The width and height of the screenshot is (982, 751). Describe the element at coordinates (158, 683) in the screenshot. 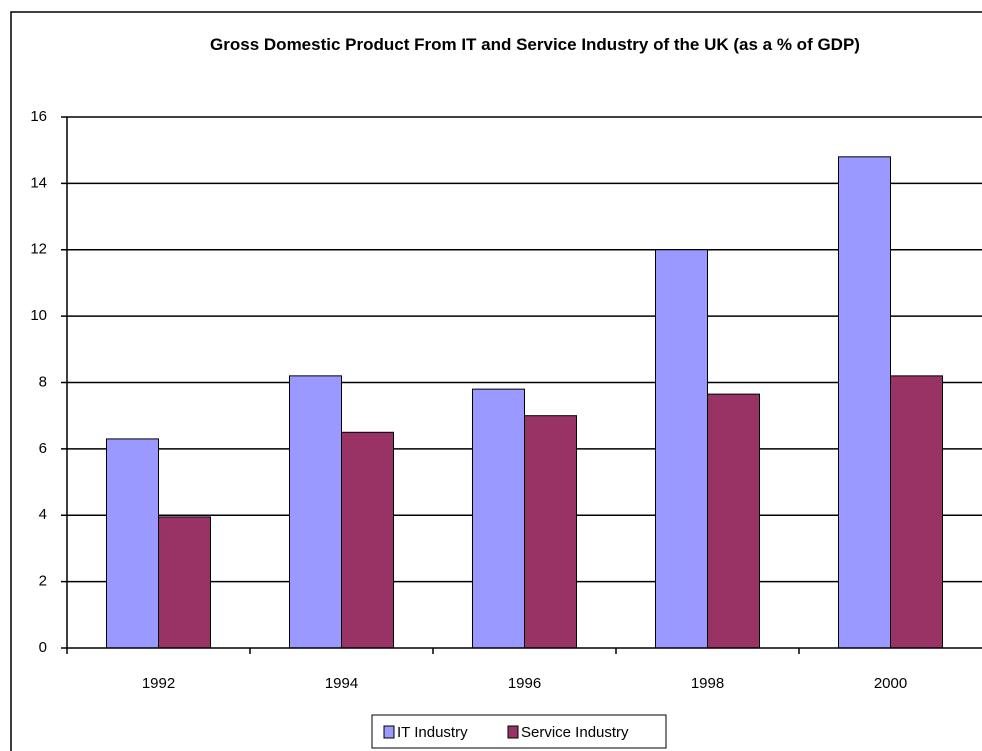

I see `x-tick-label: 1992` at that location.